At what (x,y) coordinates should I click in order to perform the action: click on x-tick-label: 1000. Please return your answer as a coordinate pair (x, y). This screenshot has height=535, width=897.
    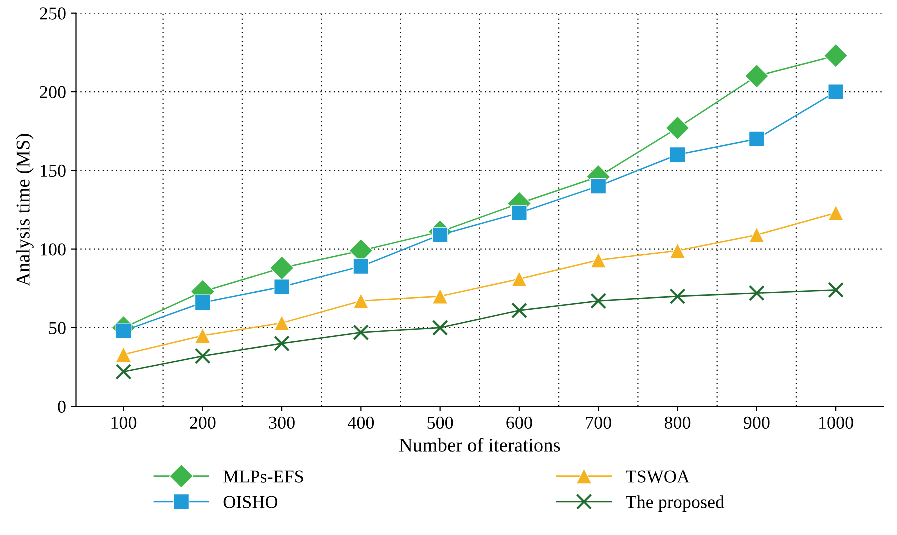
    Looking at the image, I should click on (837, 423).